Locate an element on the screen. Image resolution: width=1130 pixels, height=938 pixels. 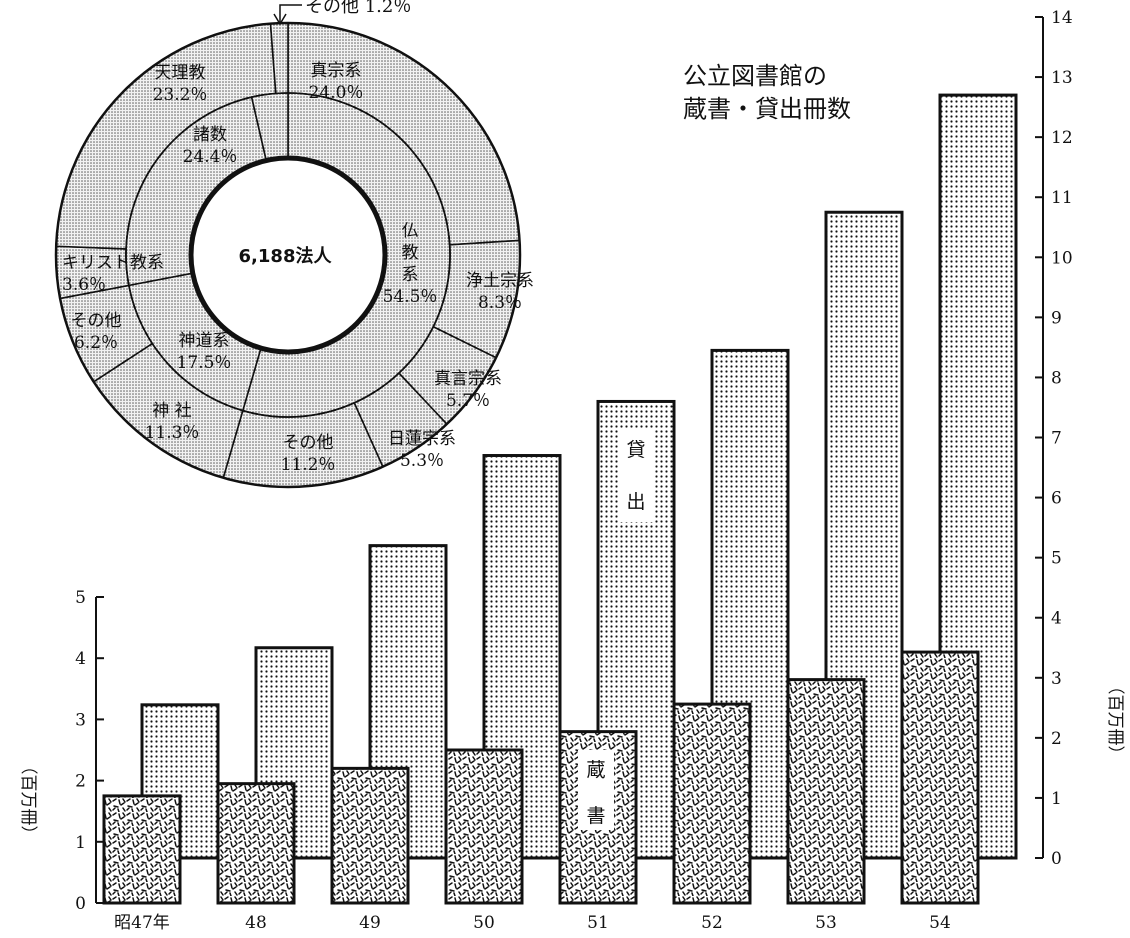
right-tick-label: 11 is located at coordinates (1062, 198).